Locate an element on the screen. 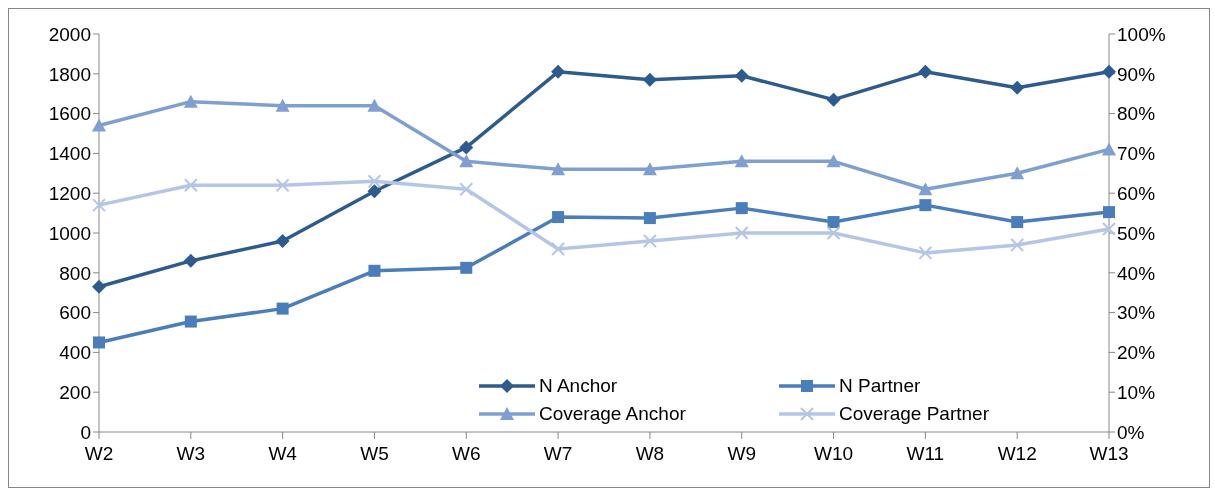 This screenshot has height=494, width=1215. y2-tick-label: 80% is located at coordinates (1136, 114).